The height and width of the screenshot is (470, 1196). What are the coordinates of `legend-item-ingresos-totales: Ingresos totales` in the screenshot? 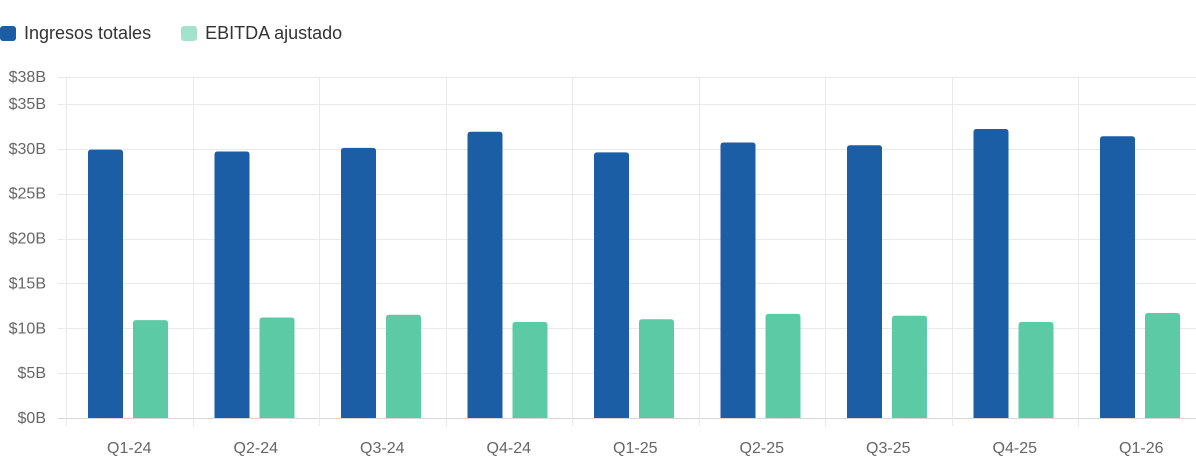 It's located at (75, 33).